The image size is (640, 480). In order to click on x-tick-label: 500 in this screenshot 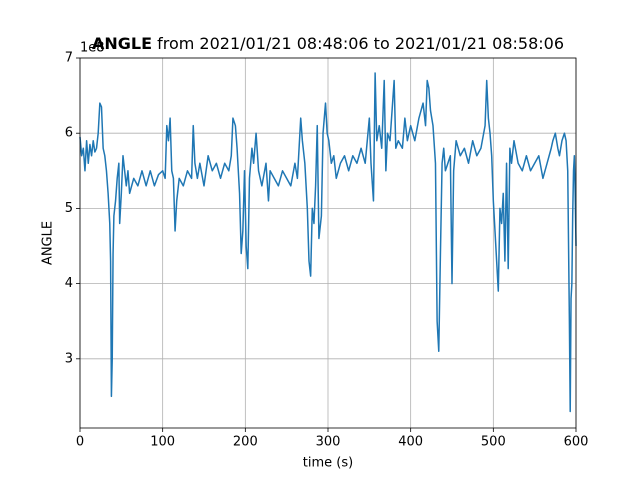, I will do `click(493, 442)`.